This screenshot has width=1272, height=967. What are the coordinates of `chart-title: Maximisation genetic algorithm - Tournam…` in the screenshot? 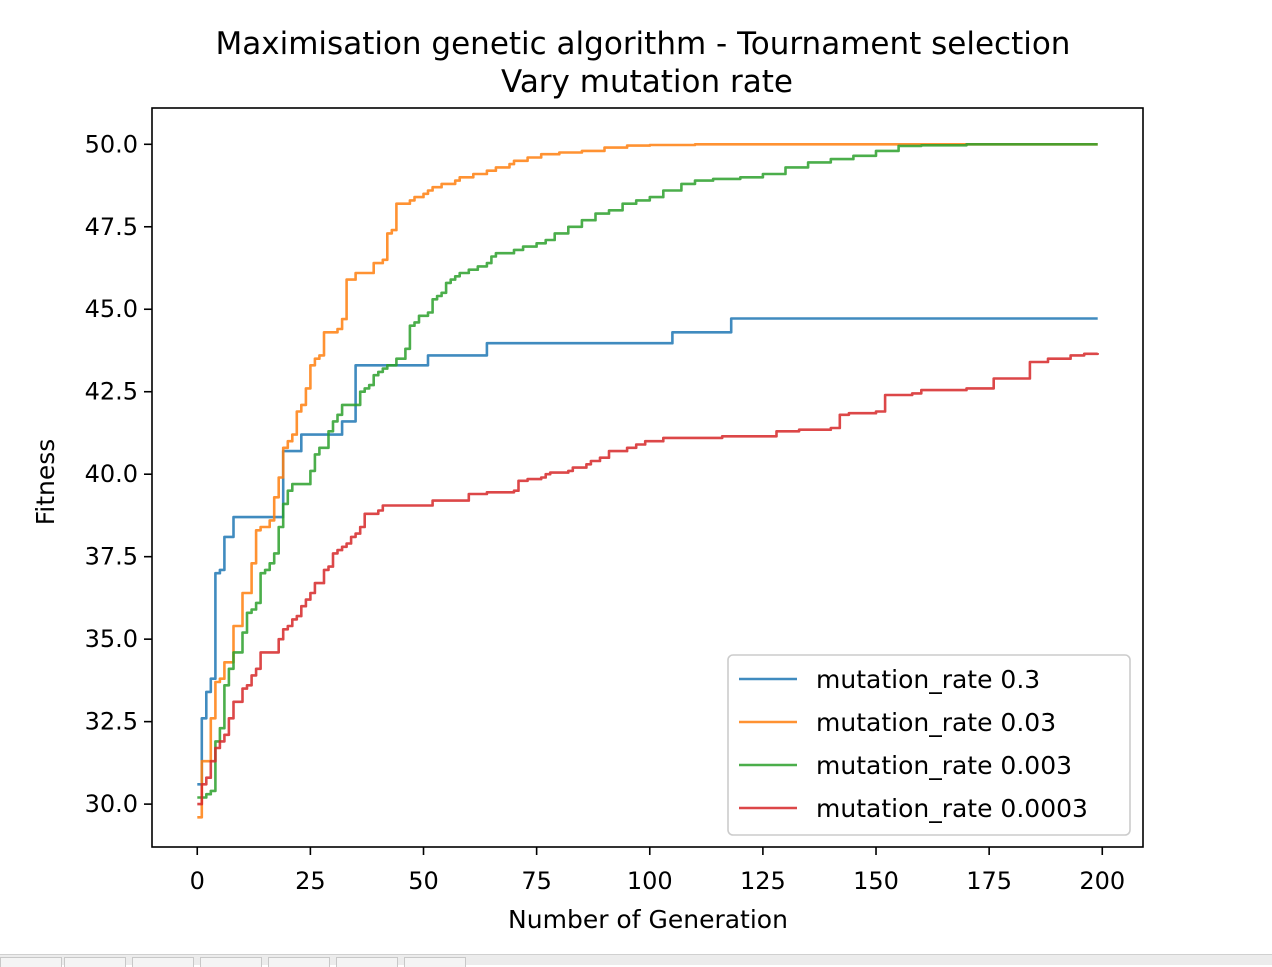 It's located at (643, 44).